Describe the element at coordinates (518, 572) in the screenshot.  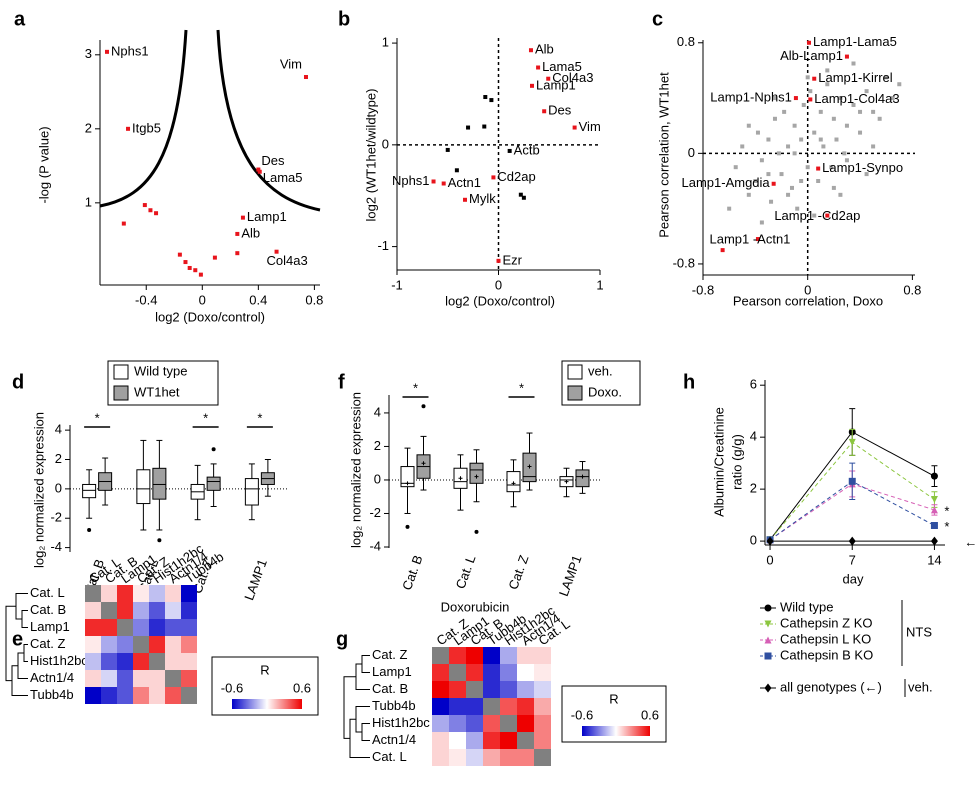
I see `x-tick-label: Cat. Z` at that location.